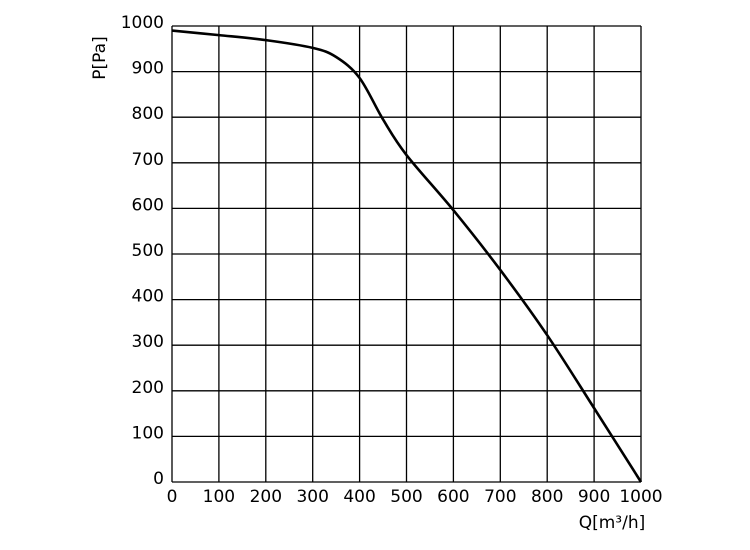 This screenshot has width=750, height=550. I want to click on y-tick-label: 400, so click(148, 297).